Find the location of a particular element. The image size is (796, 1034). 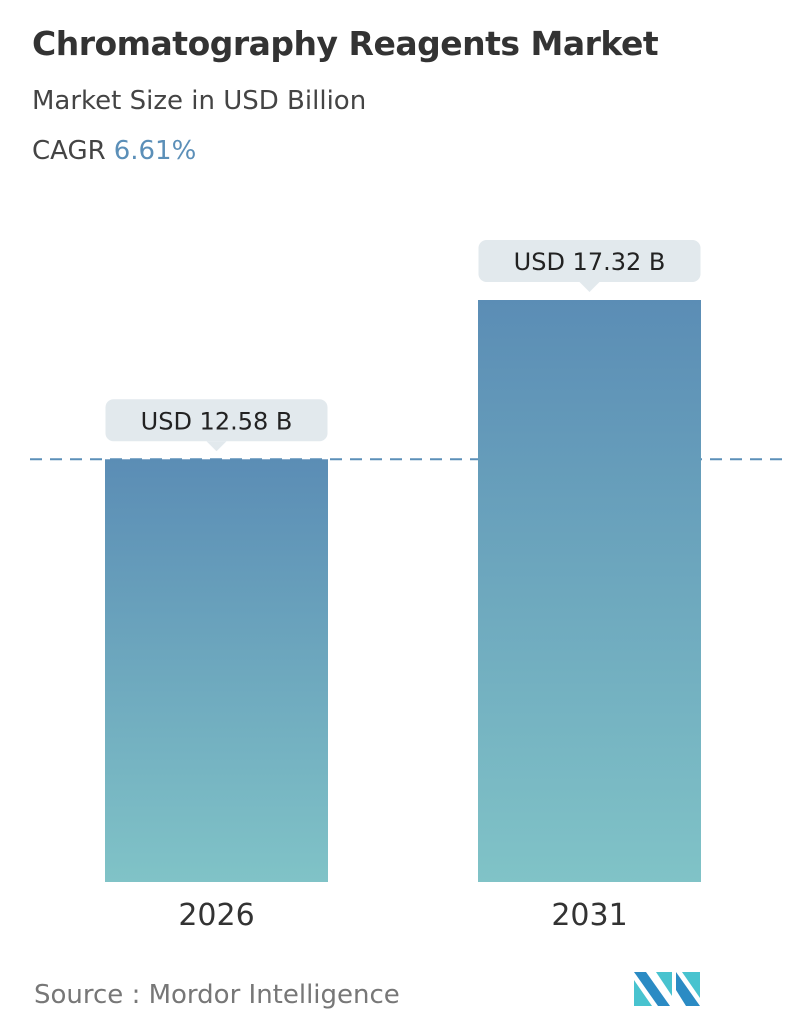

x-tick-label: 2031 is located at coordinates (589, 915).